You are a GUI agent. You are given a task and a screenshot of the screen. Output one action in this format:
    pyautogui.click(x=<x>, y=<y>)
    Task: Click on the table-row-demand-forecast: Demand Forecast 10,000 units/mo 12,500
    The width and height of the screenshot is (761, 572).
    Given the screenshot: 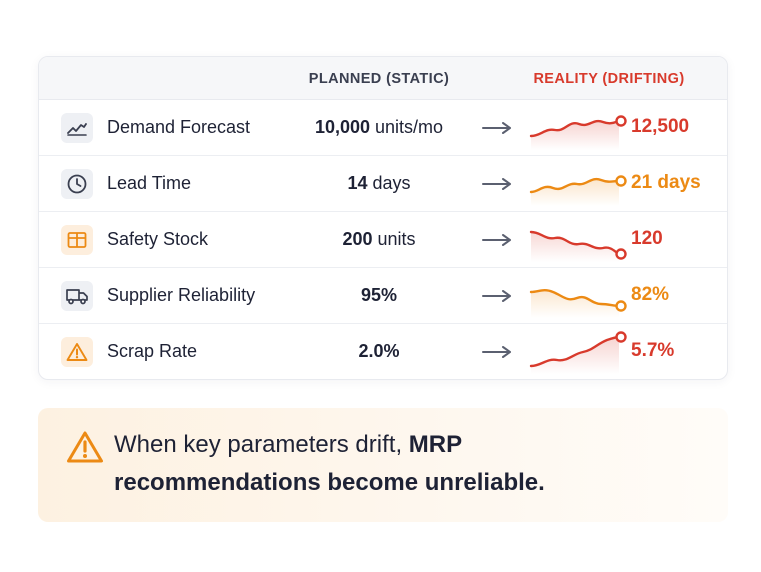 What is the action you would take?
    pyautogui.click(x=383, y=128)
    